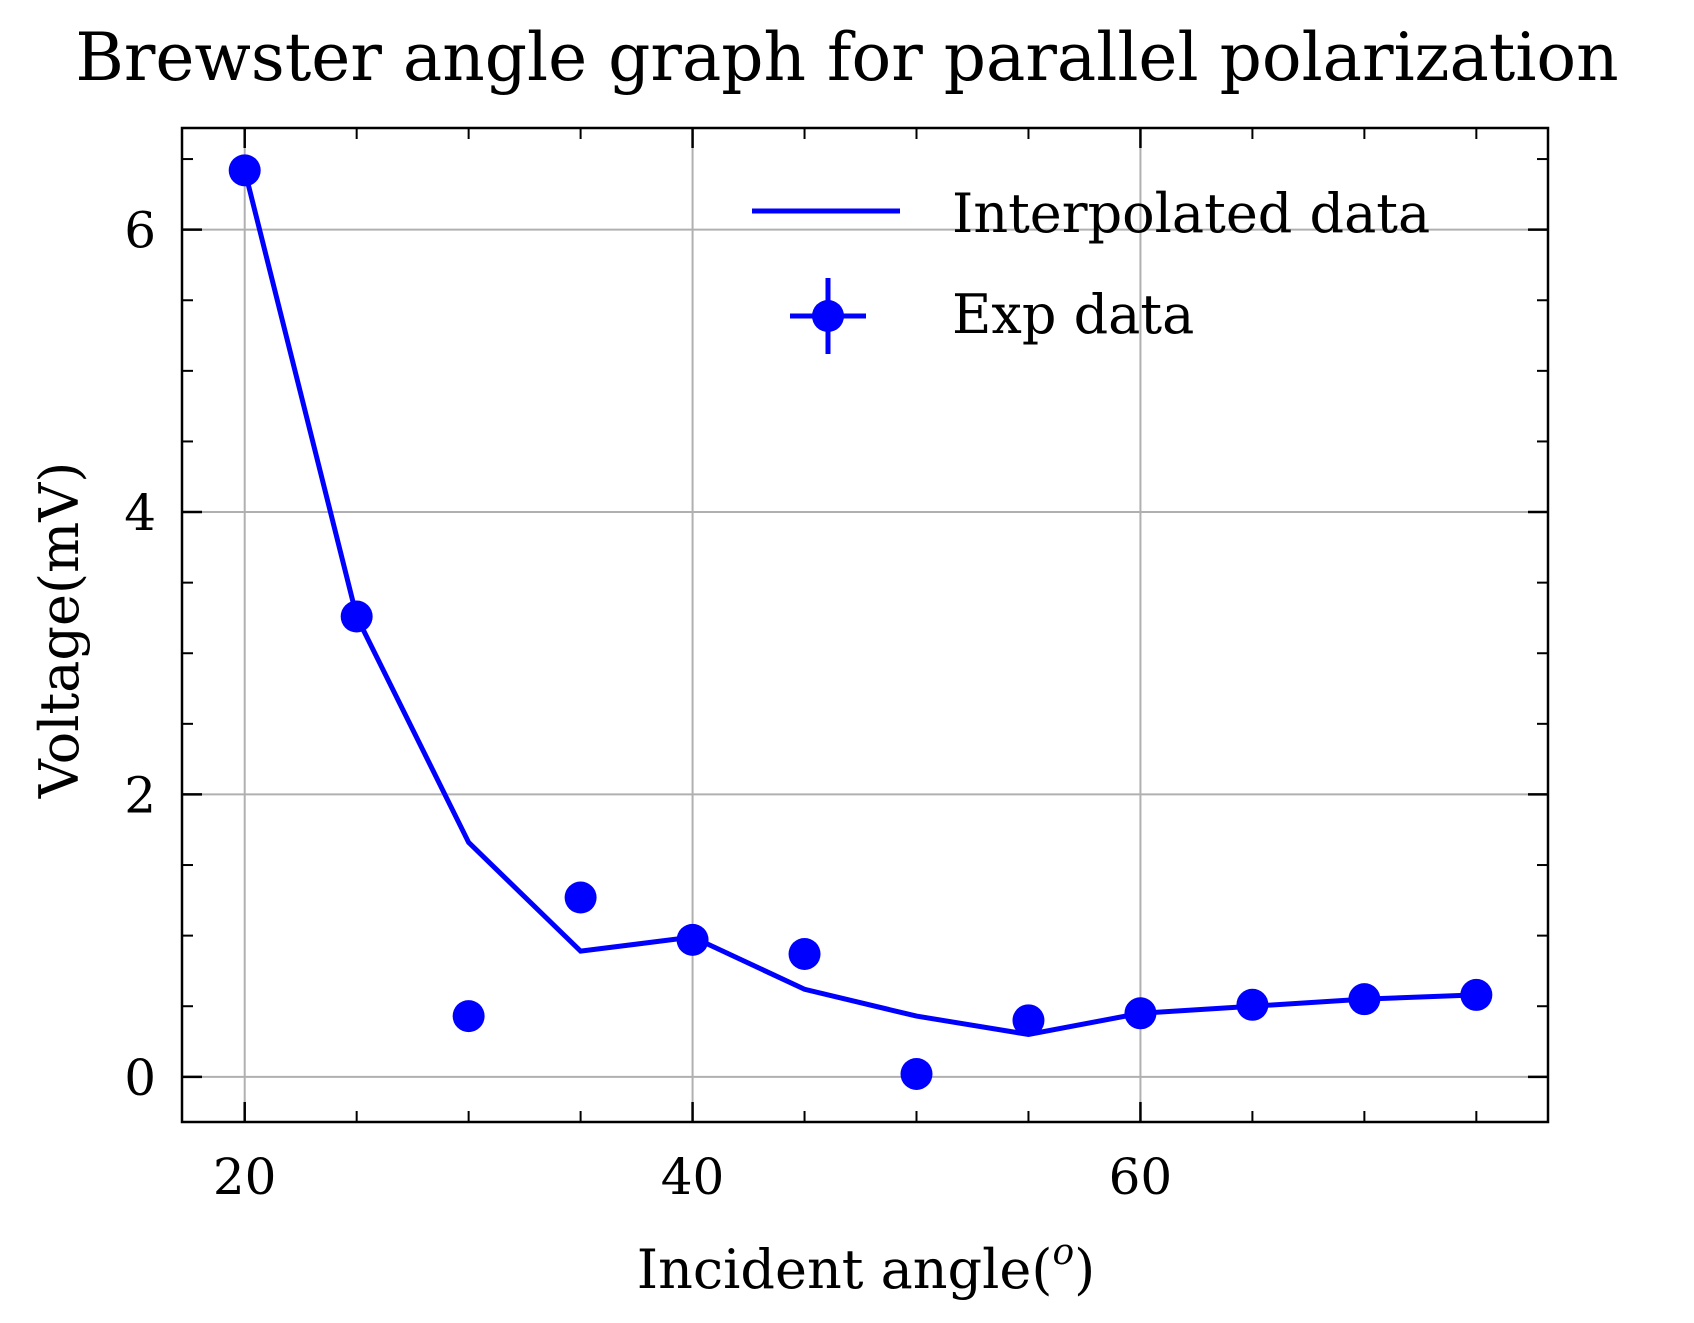  I want to click on x-tick-label: 40, so click(693, 1177).